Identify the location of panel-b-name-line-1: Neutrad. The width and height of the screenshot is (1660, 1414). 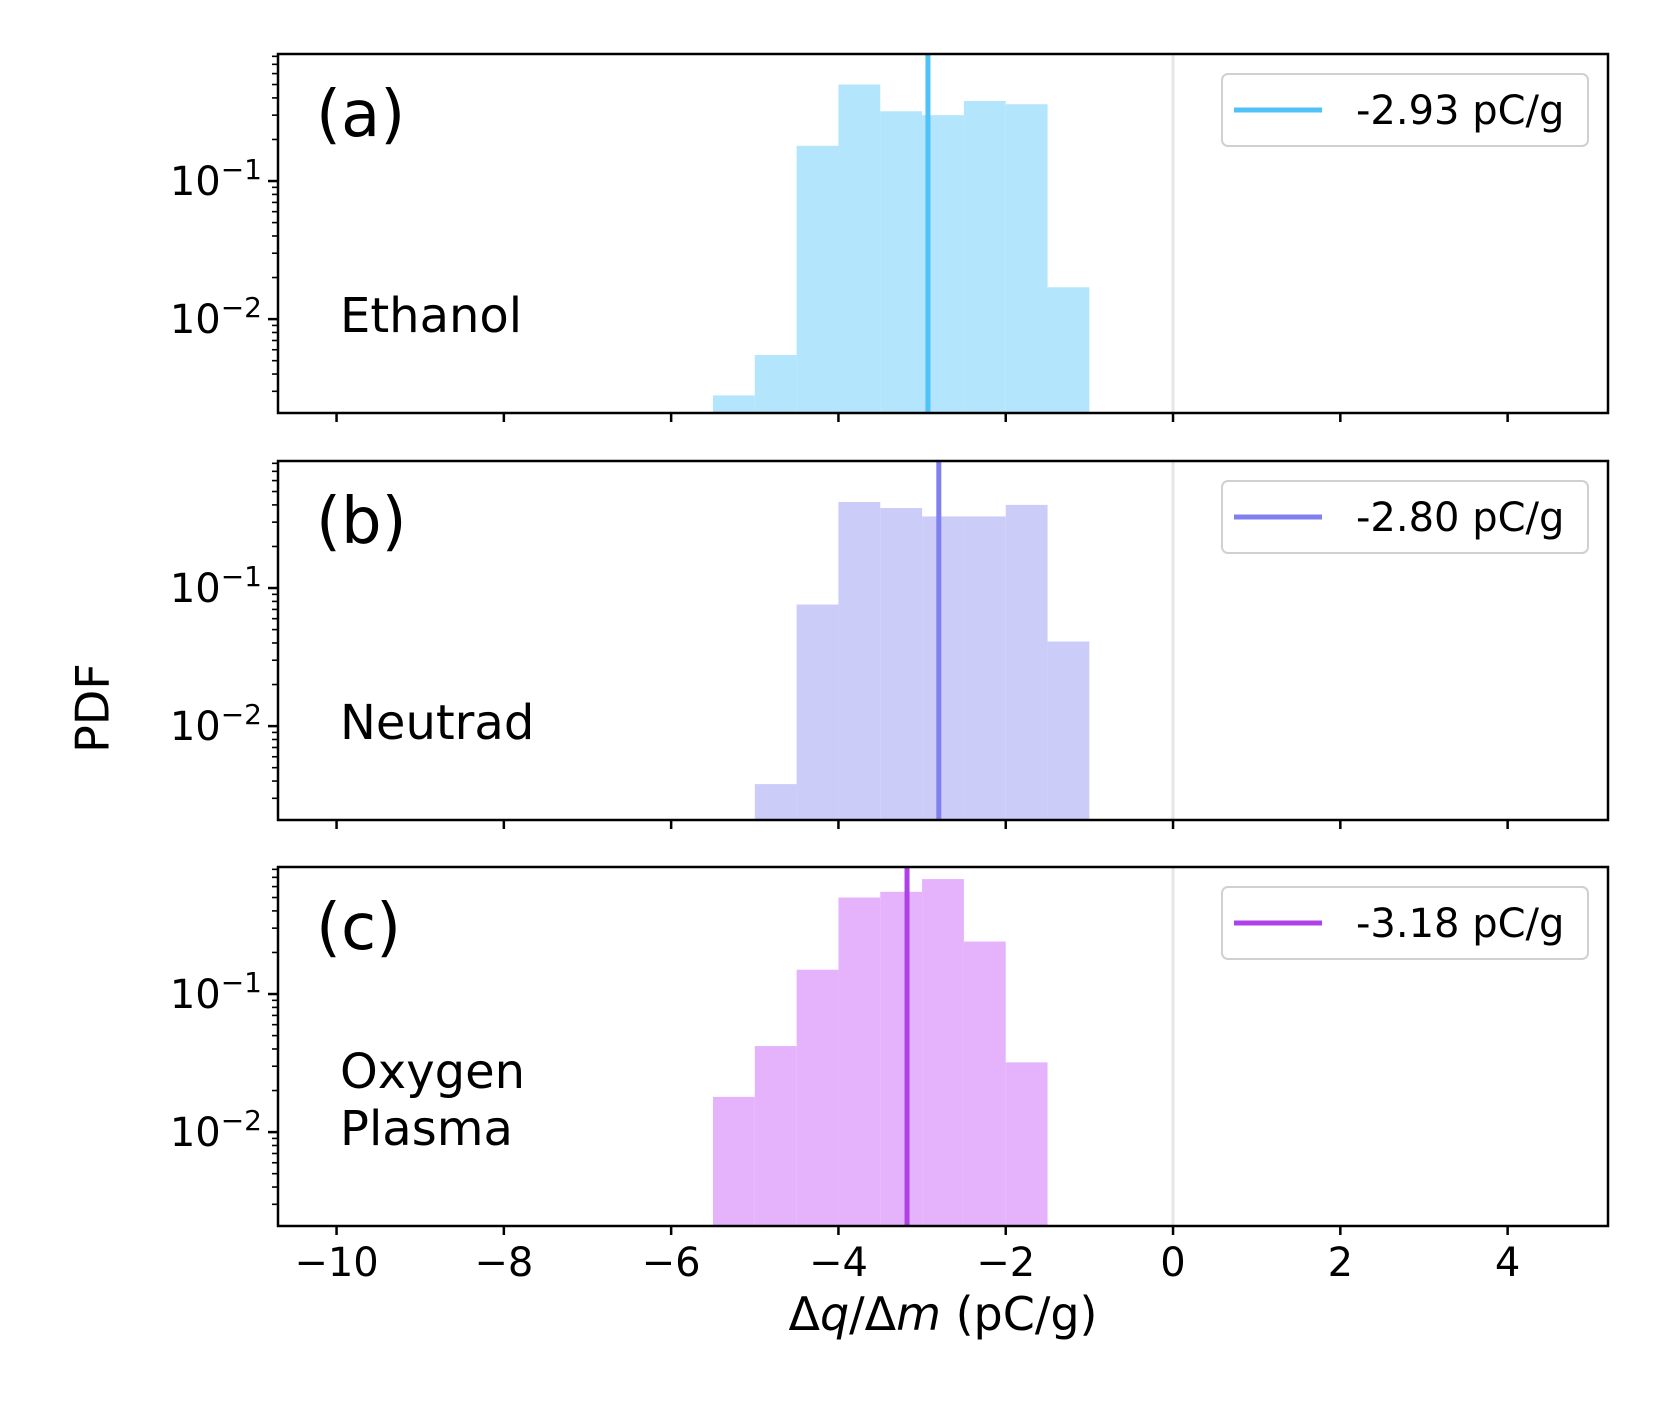
(437, 723).